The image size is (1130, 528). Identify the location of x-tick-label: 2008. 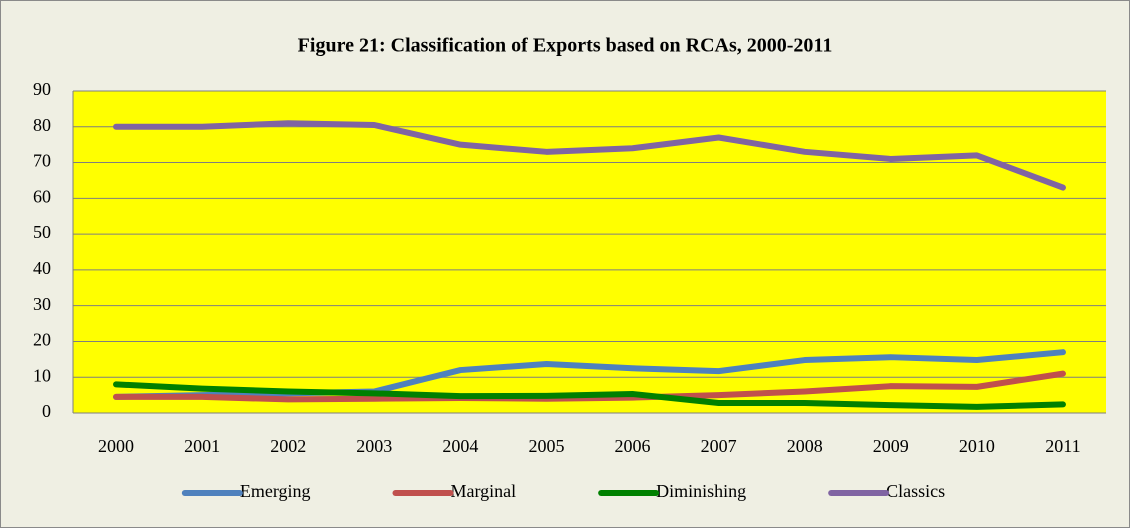
(805, 446).